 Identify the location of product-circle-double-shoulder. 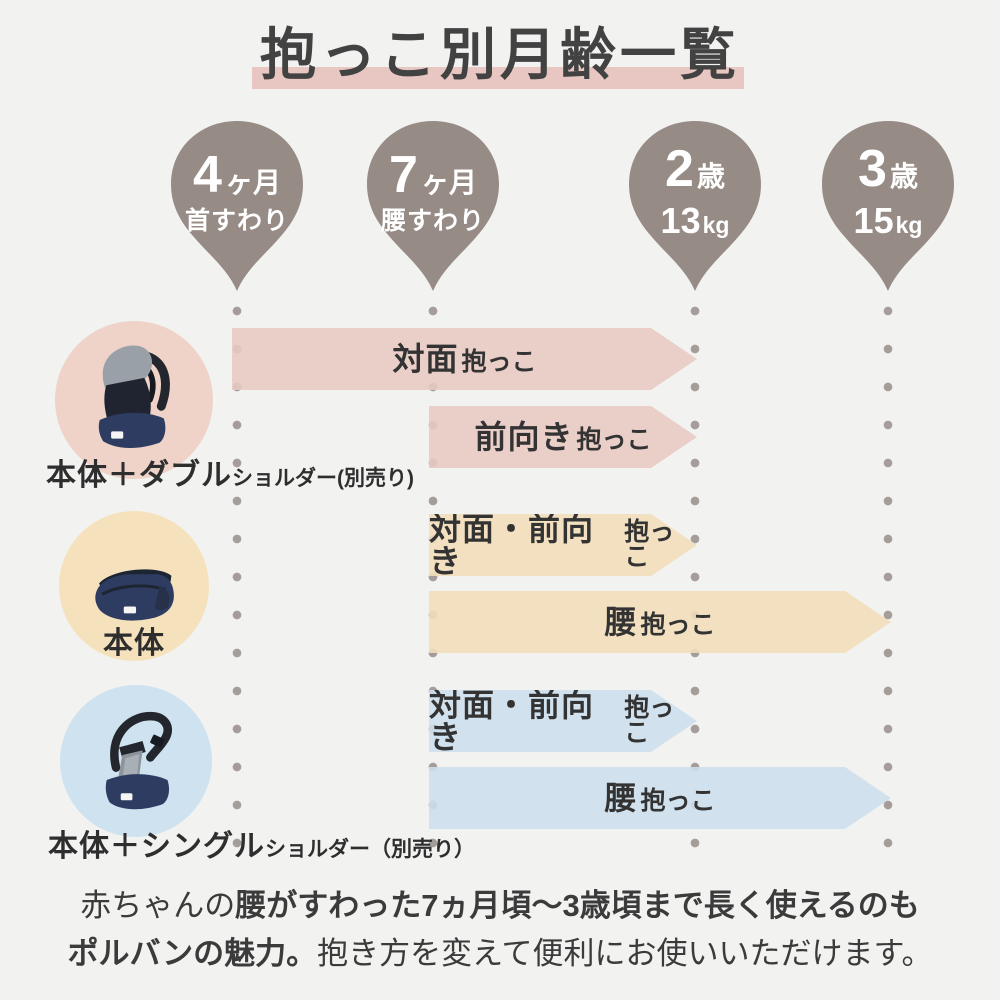
(134, 400).